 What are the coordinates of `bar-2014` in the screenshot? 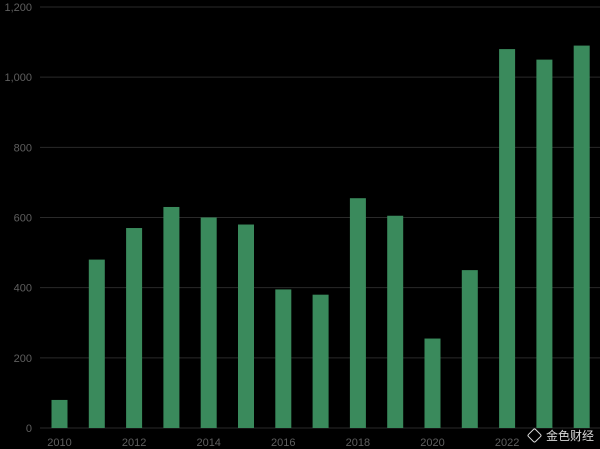 It's located at (208, 322).